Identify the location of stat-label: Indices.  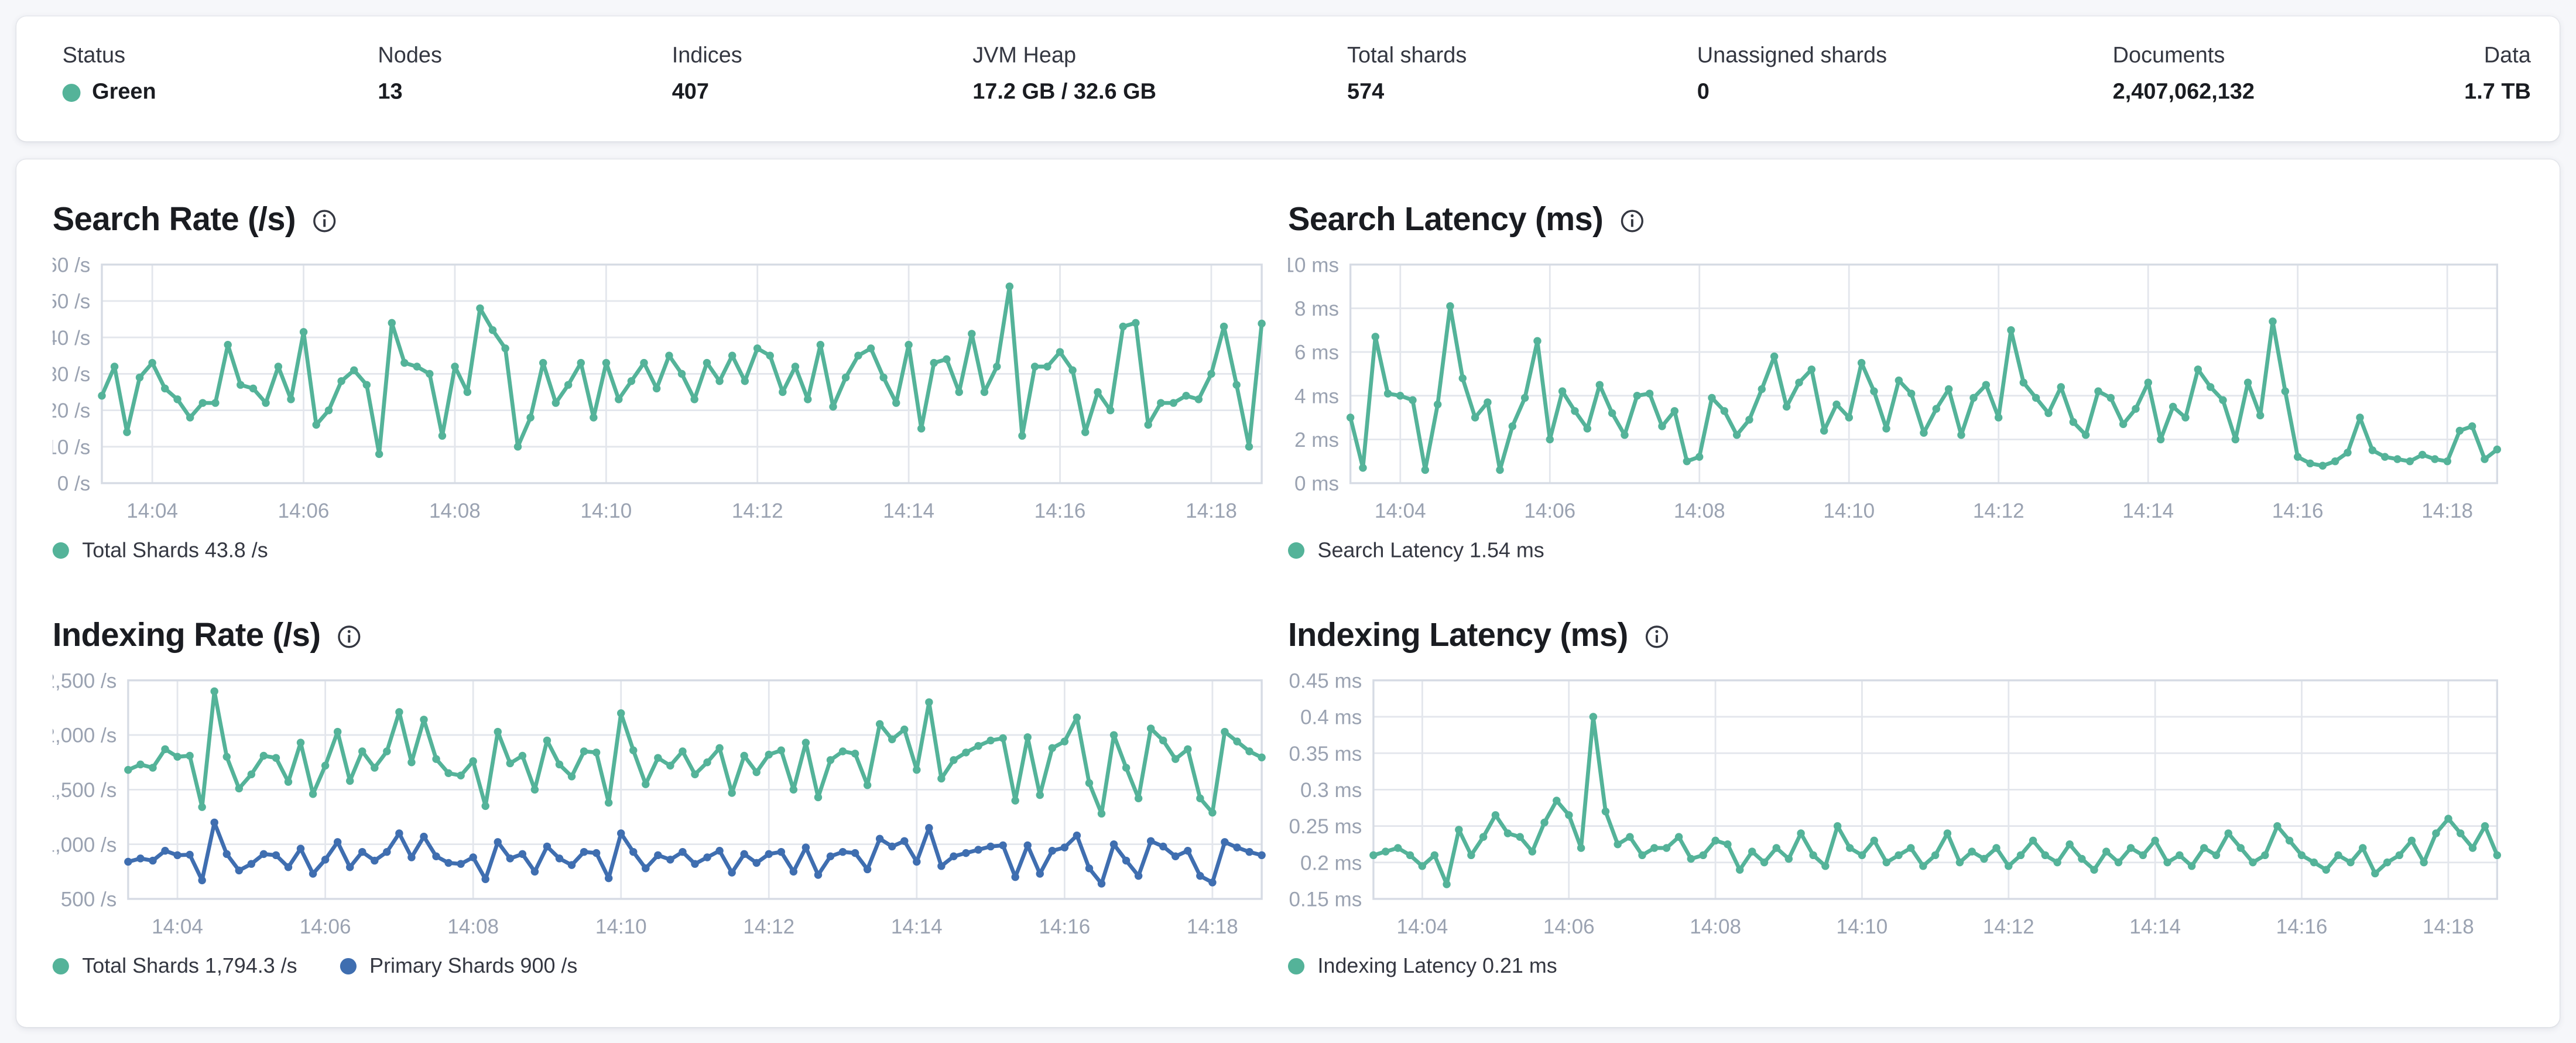
(707, 55).